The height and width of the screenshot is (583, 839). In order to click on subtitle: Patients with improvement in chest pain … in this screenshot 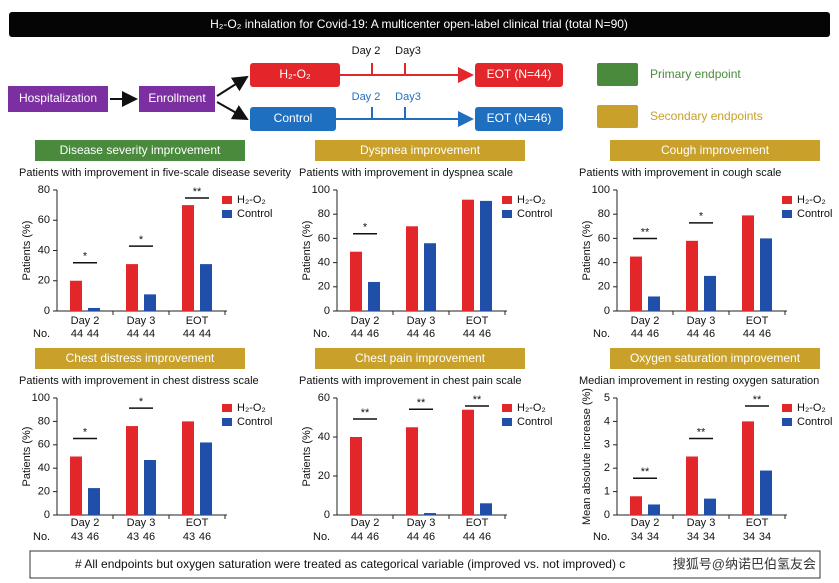, I will do `click(410, 381)`.